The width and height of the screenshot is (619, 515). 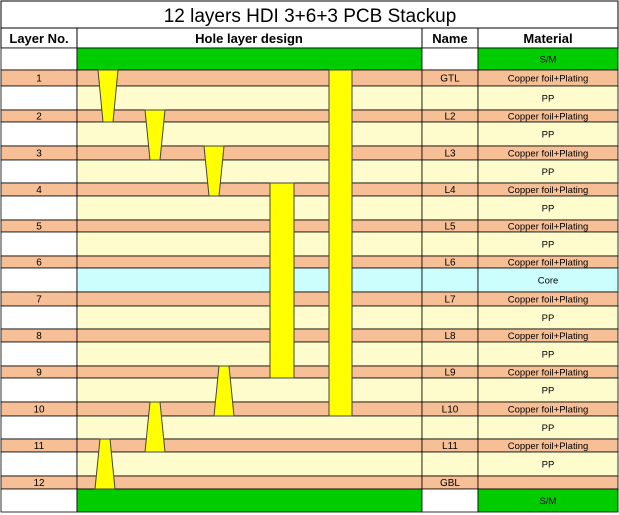 I want to click on header-hole-design: Hole layer design, so click(x=249, y=38).